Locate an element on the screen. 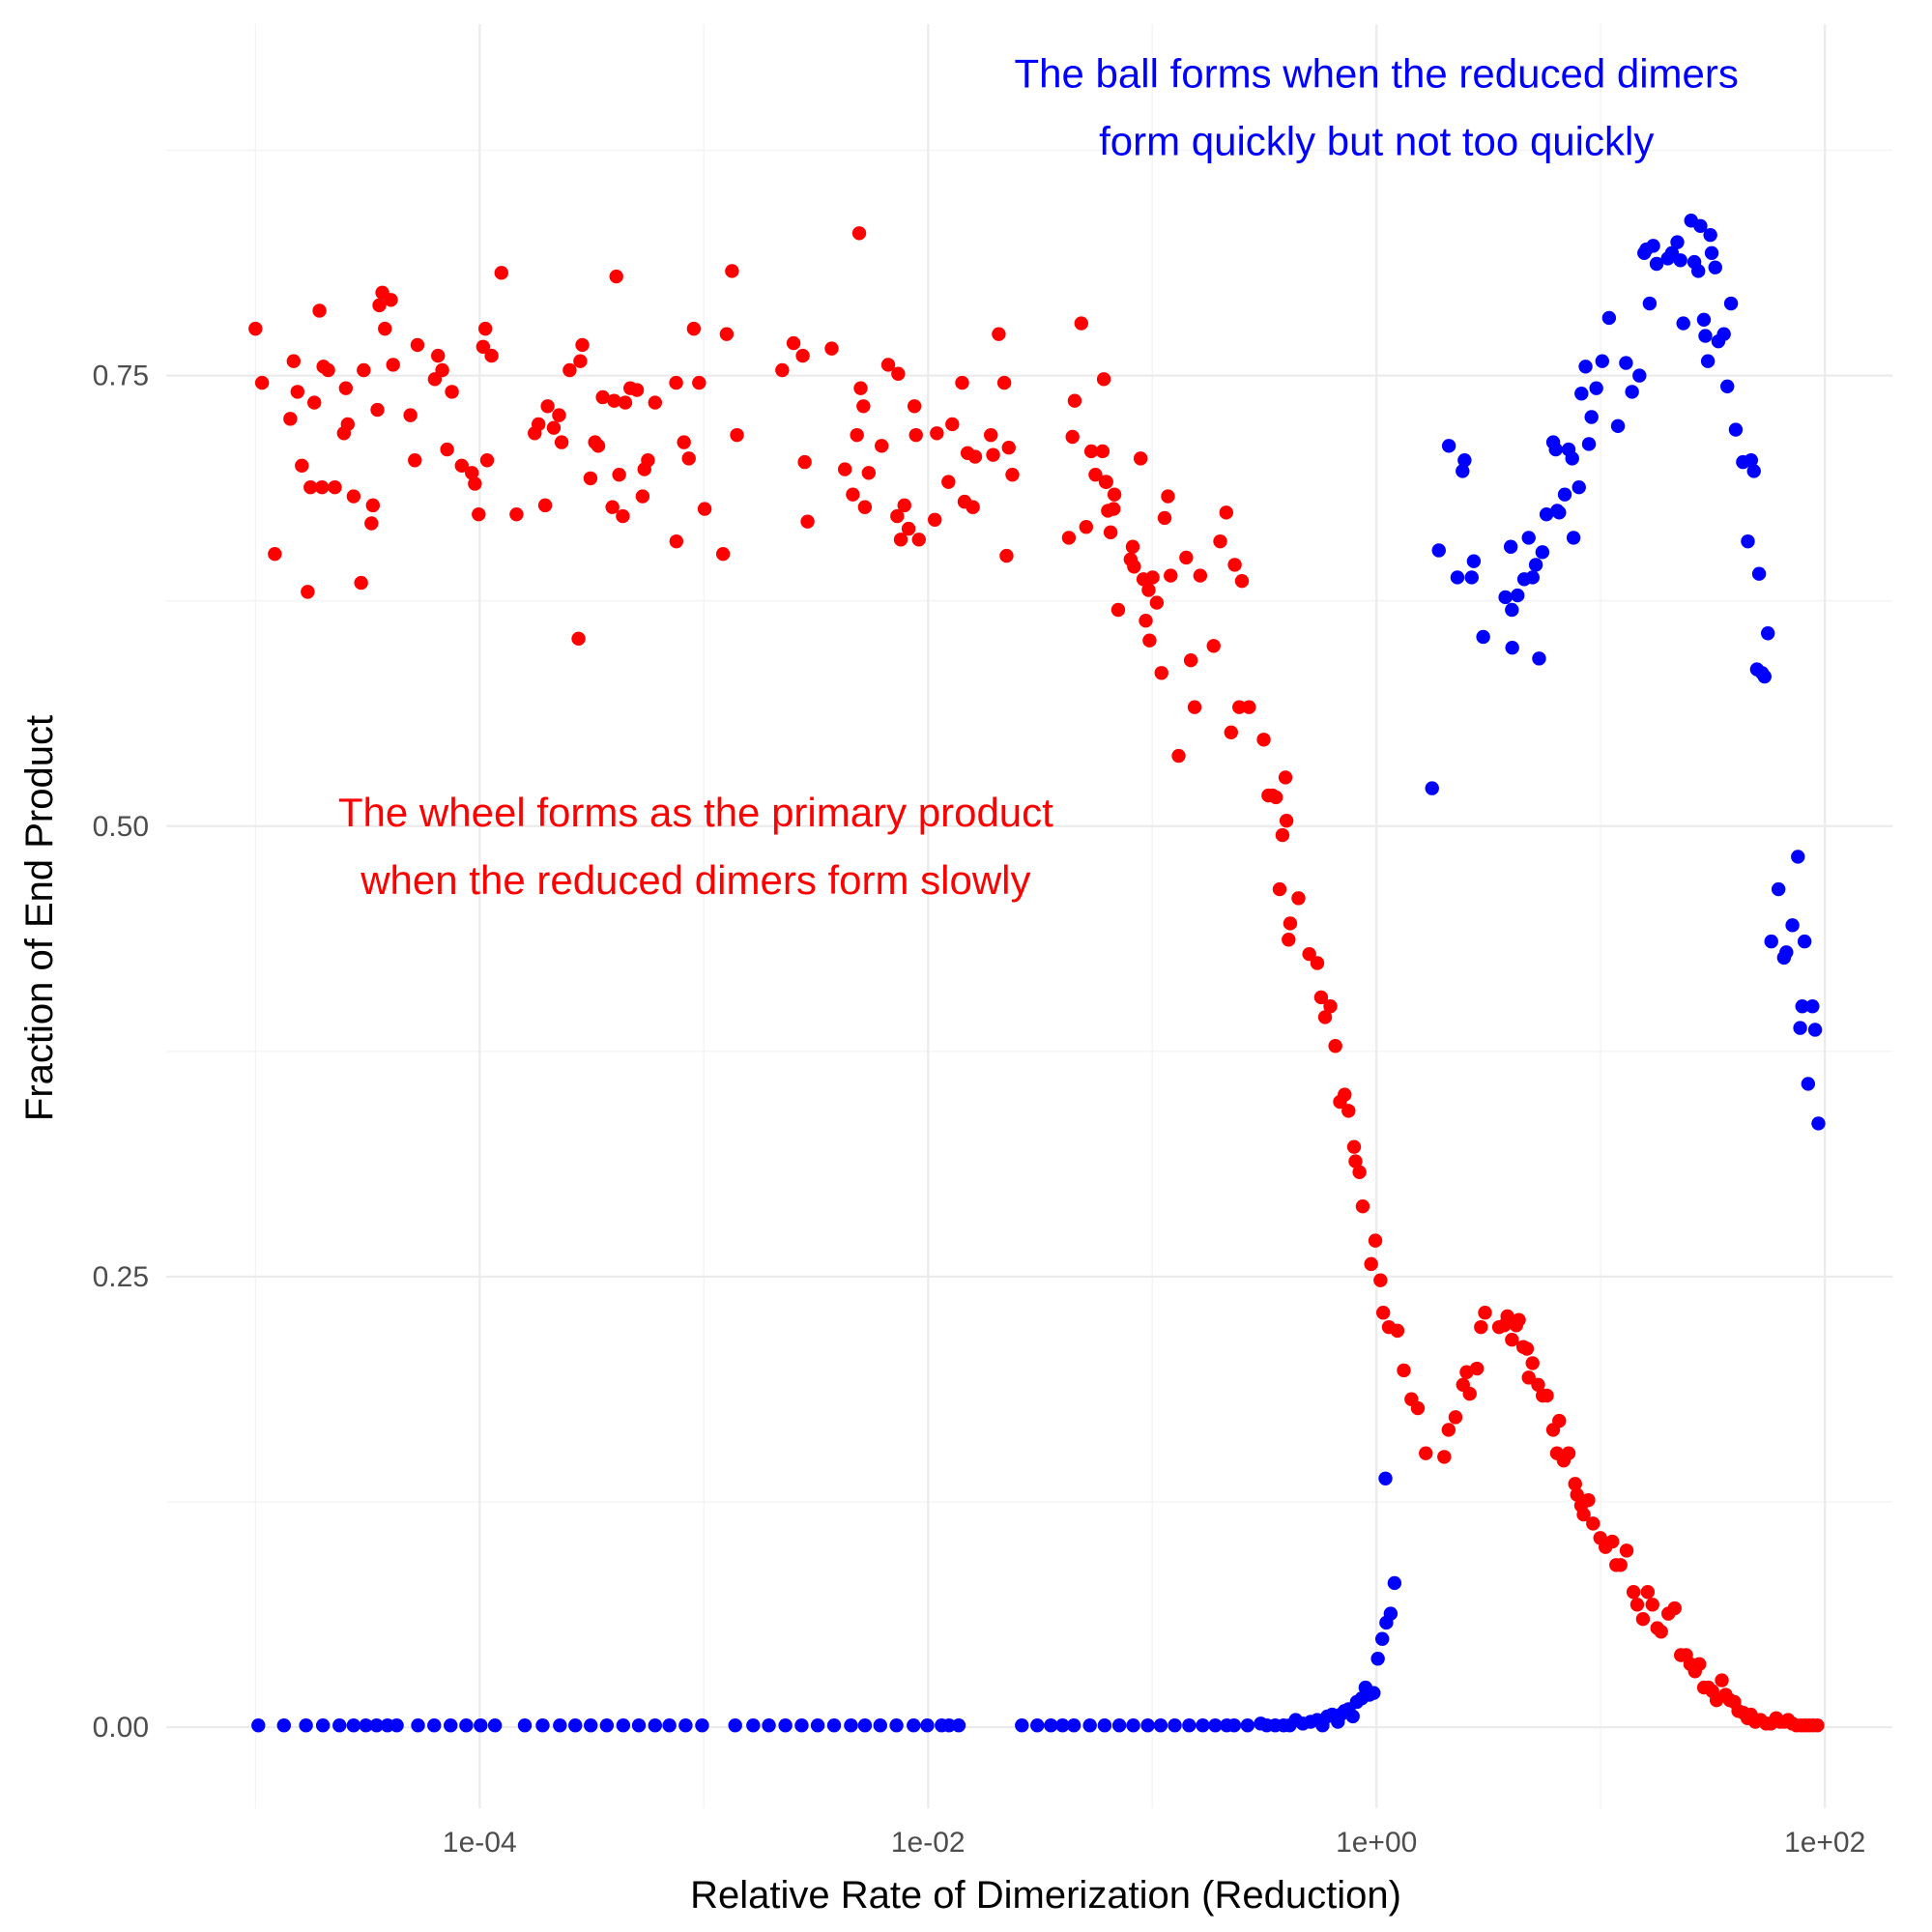 The image size is (1932, 1932). y-tick-label: 0.25 is located at coordinates (121, 1277).